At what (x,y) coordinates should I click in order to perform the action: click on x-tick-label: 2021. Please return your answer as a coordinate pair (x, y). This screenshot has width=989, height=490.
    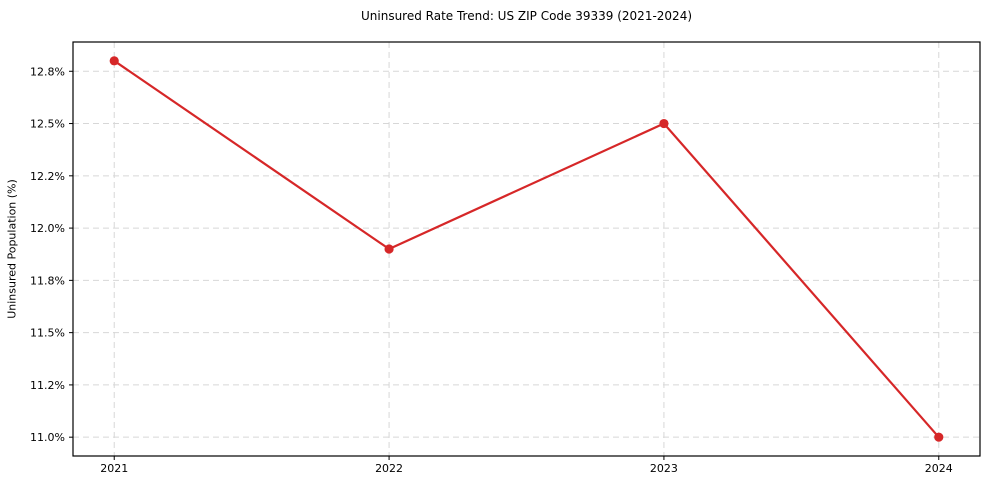
    Looking at the image, I should click on (114, 468).